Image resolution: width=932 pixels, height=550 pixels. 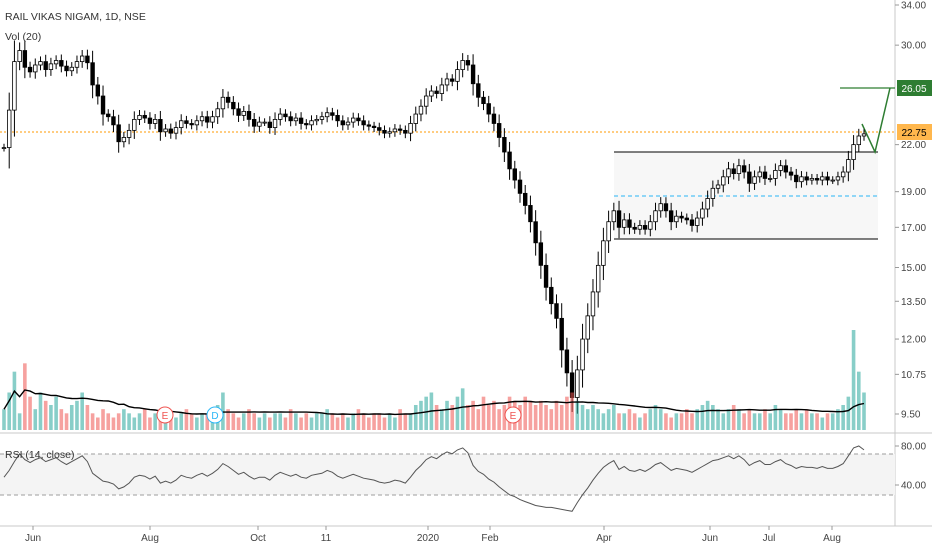 I want to click on dividend-marker: D, so click(x=215, y=415).